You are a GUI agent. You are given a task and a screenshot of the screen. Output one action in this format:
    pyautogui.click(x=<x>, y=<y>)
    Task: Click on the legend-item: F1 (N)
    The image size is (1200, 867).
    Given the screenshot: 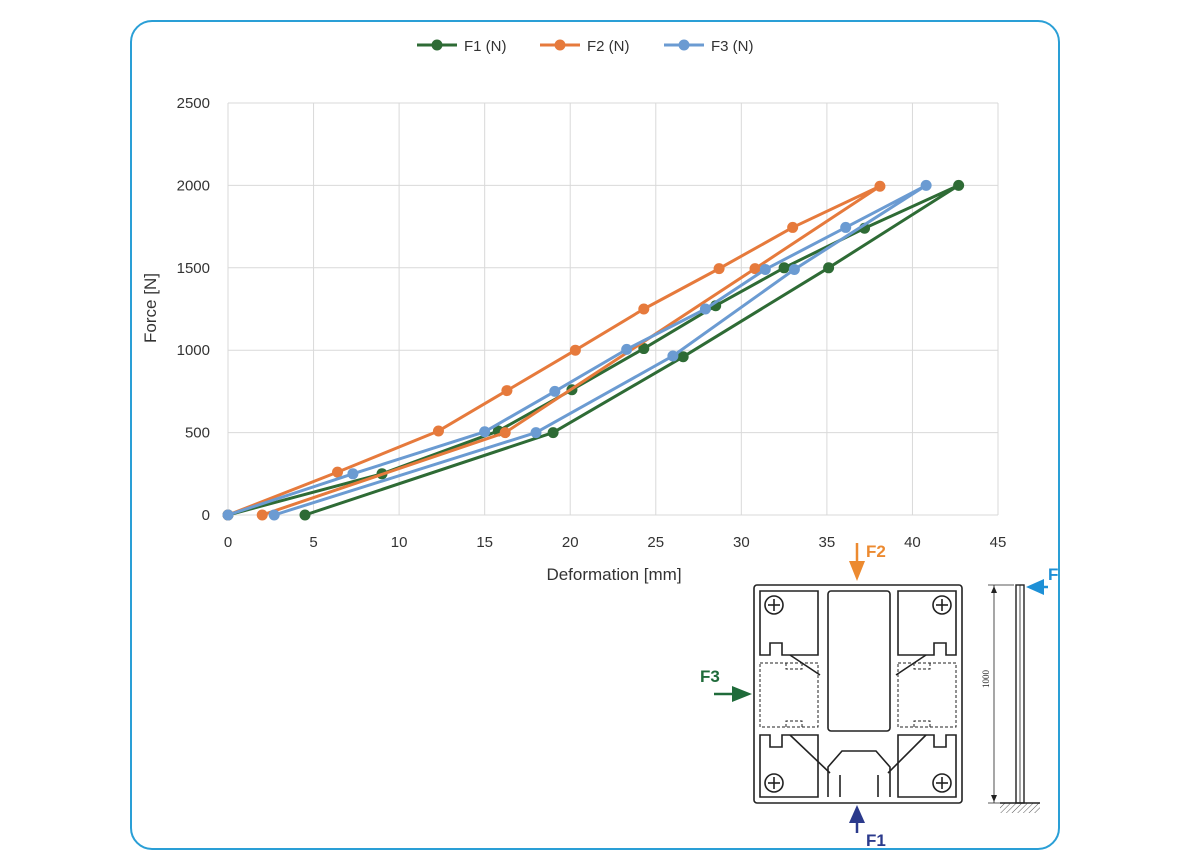 What is the action you would take?
    pyautogui.click(x=462, y=46)
    